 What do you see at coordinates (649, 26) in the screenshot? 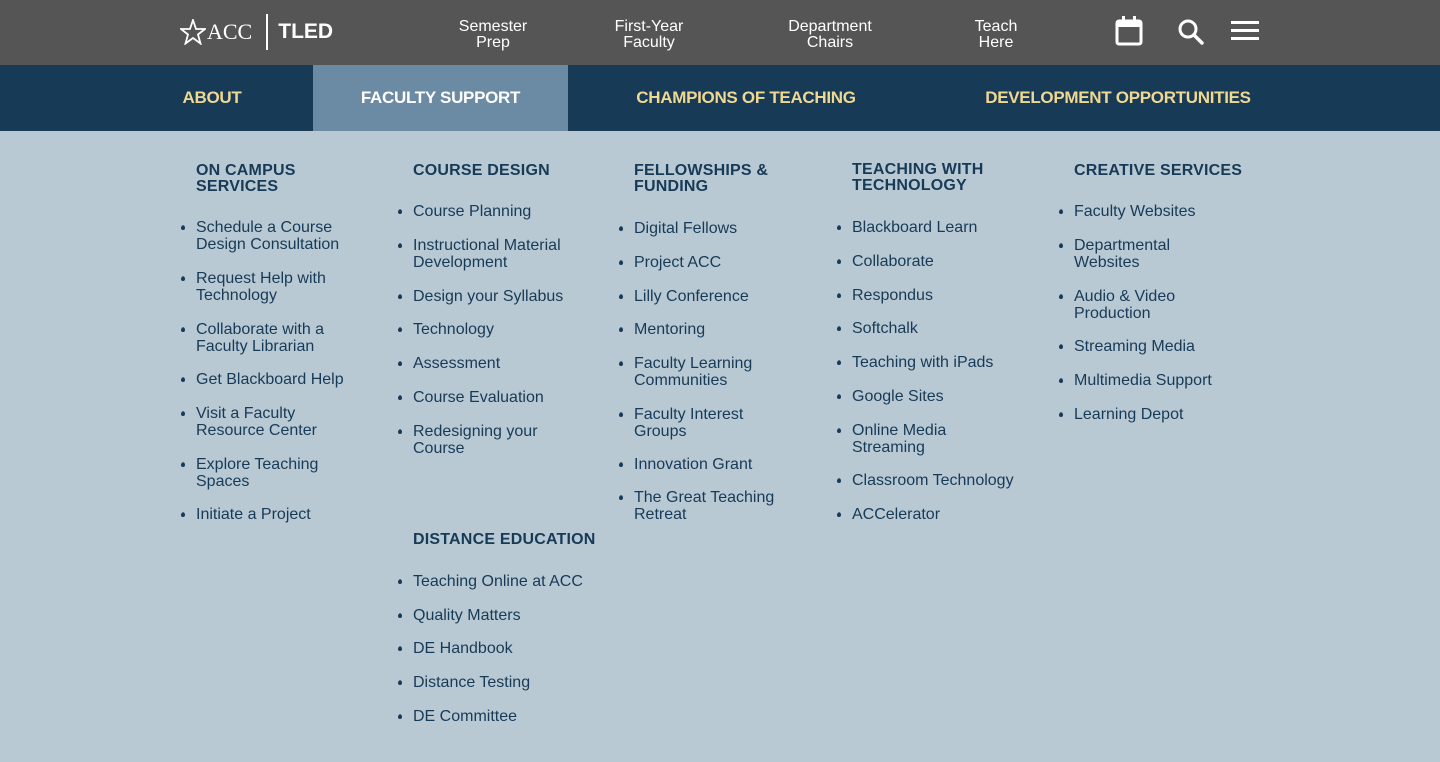
I see `link-line: First-Year` at bounding box center [649, 26].